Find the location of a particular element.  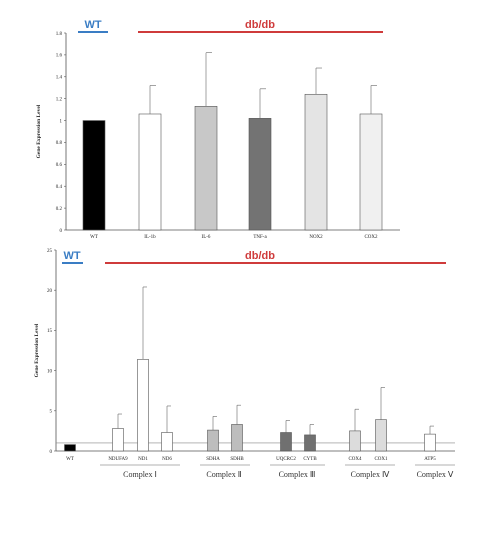

x-tick-label-sdha: SDHA is located at coordinates (213, 459).